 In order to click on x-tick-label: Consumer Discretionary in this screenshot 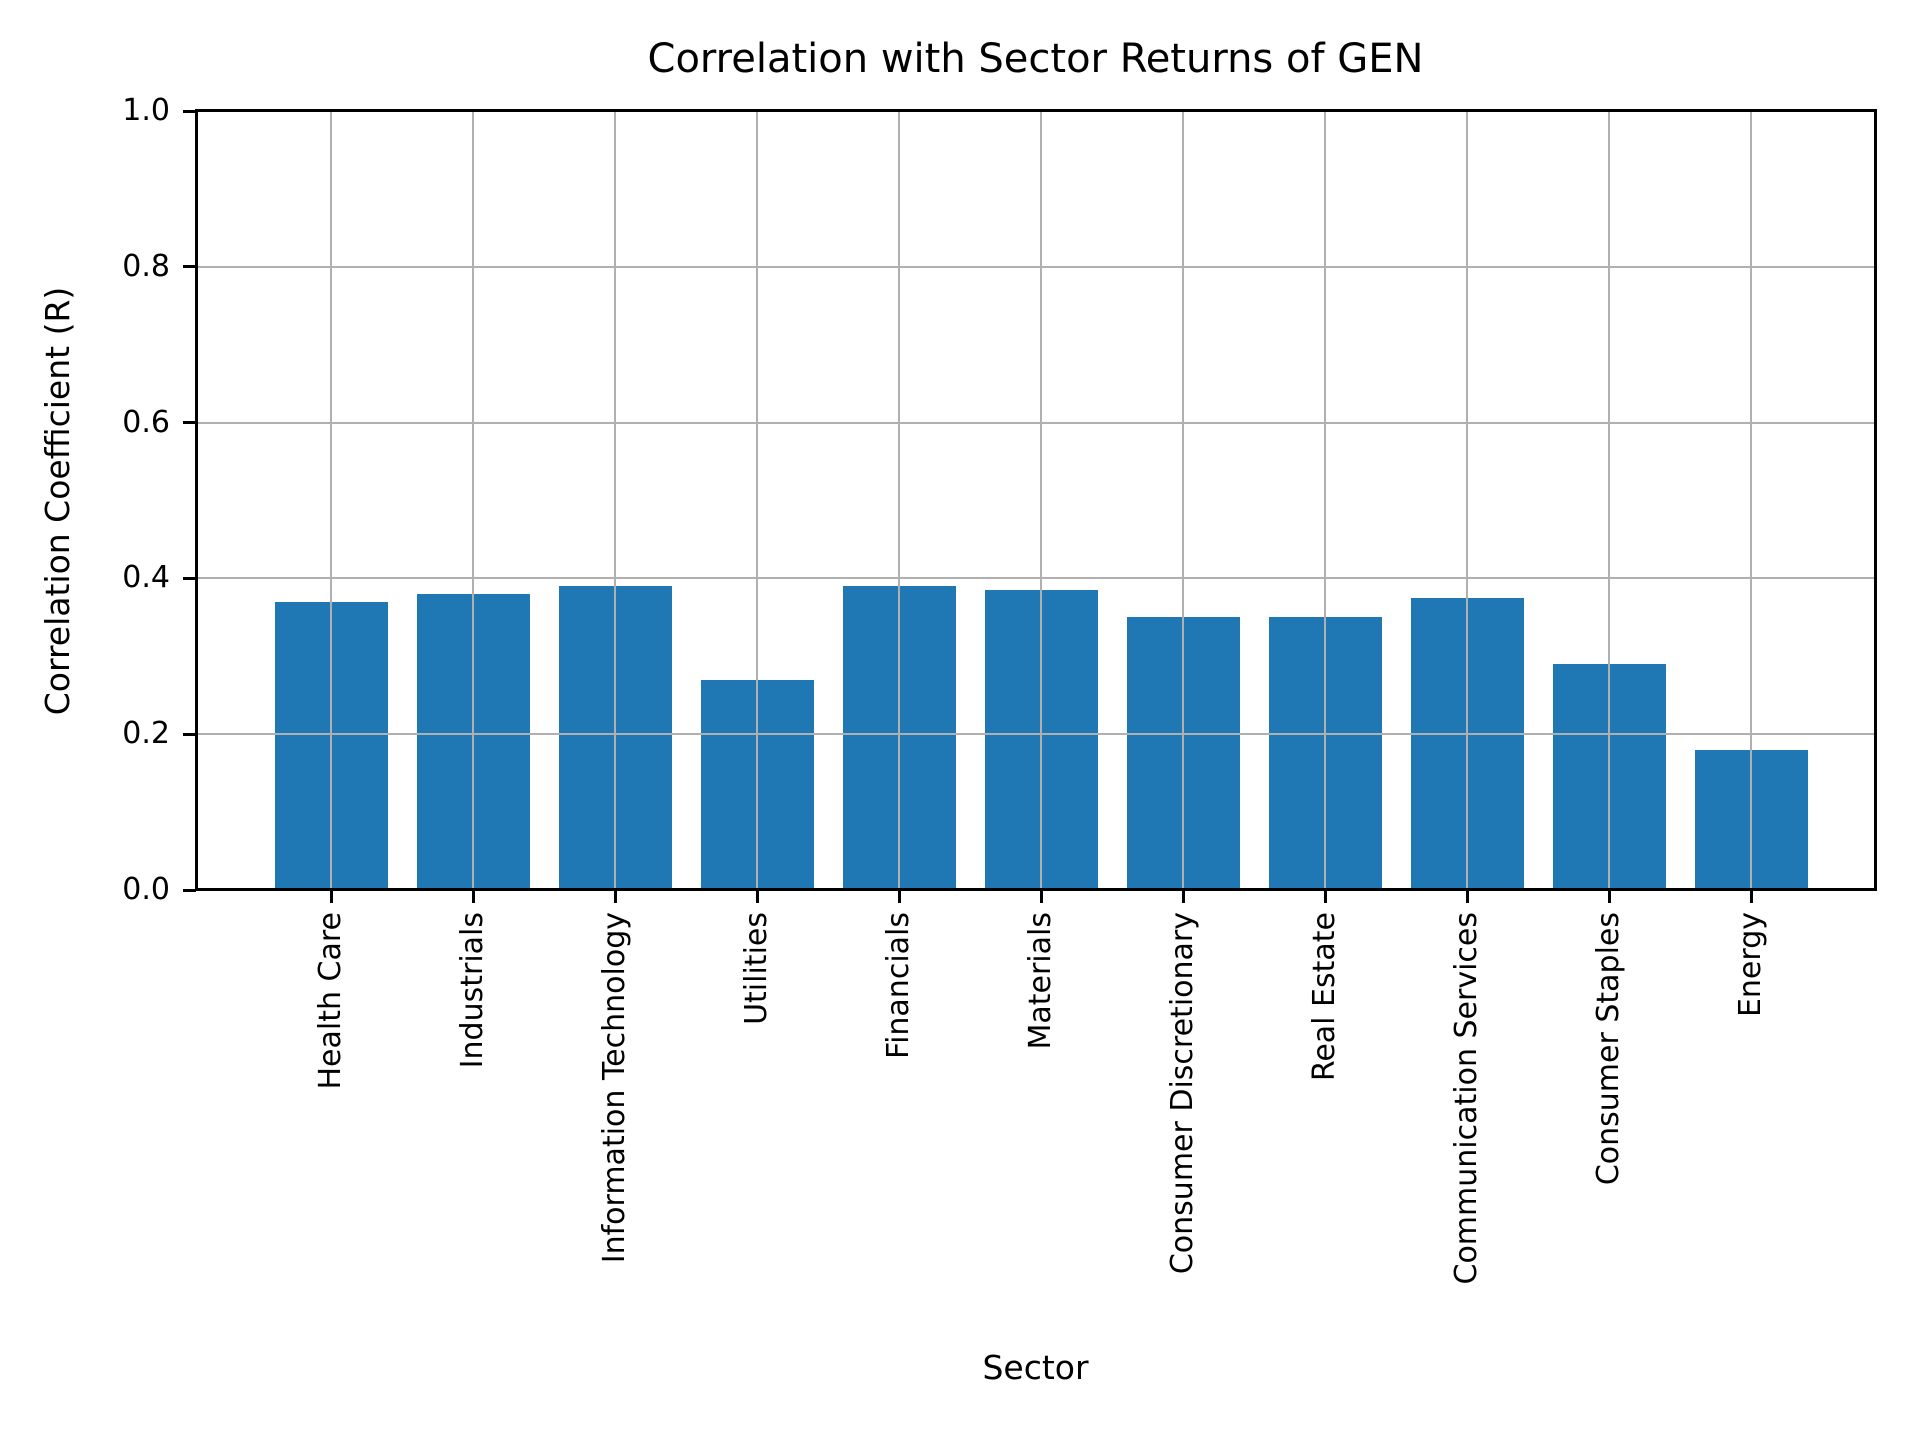, I will do `click(1182, 1093)`.